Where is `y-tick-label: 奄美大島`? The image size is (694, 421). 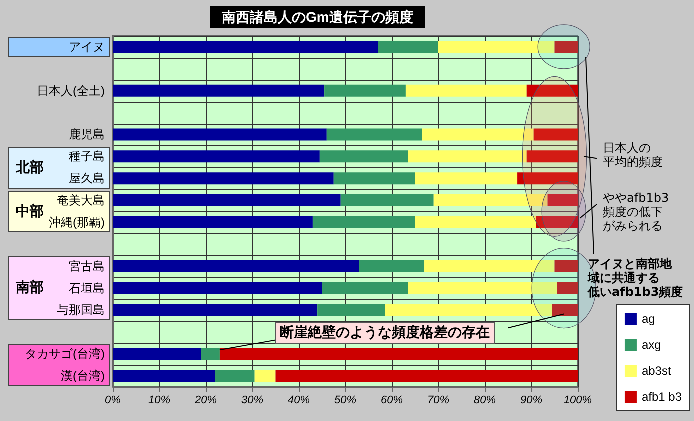 y-tick-label: 奄美大島 is located at coordinates (81, 201).